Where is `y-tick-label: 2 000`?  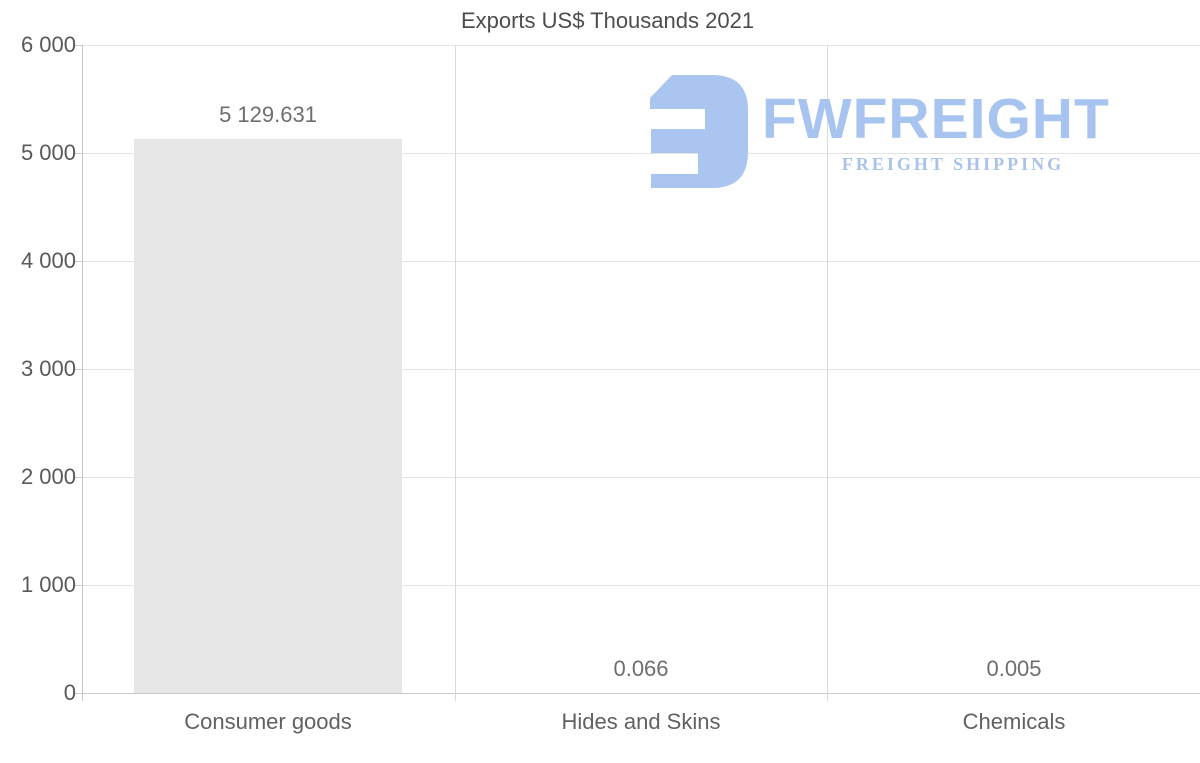
y-tick-label: 2 000 is located at coordinates (48, 476).